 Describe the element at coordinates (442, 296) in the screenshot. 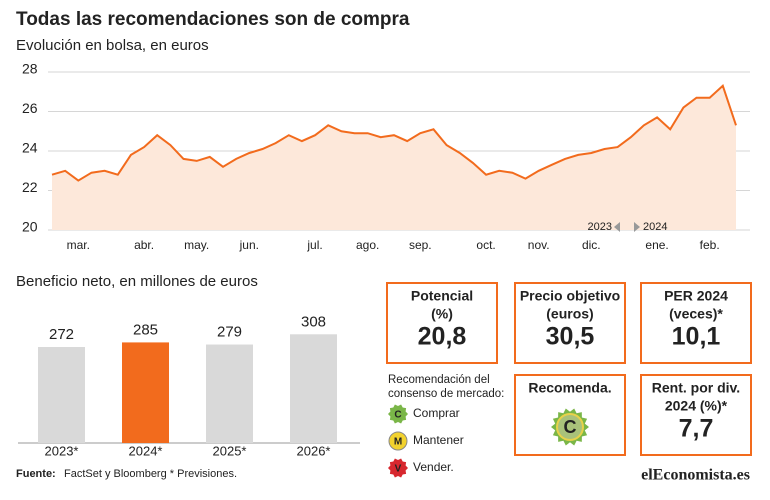

I see `metric-label: Potencial` at that location.